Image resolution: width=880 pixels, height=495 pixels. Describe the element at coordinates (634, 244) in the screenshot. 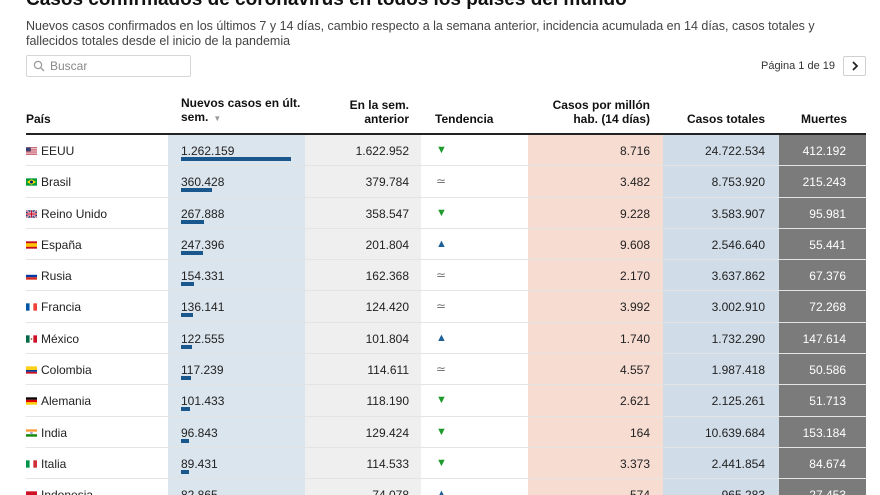

I see `per-million-cell: 9.608` at that location.